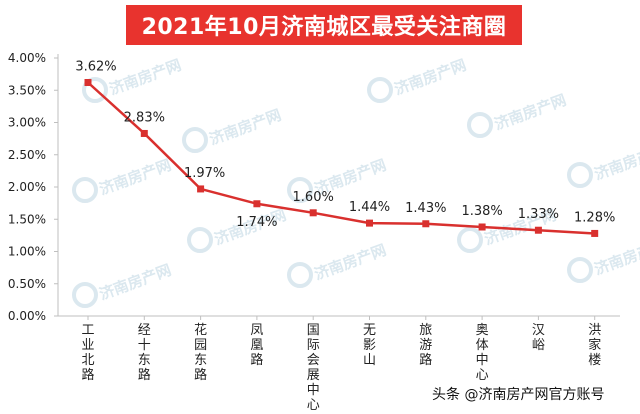 The image size is (640, 414). I want to click on y-tick-label: 2.00%, so click(27, 187).